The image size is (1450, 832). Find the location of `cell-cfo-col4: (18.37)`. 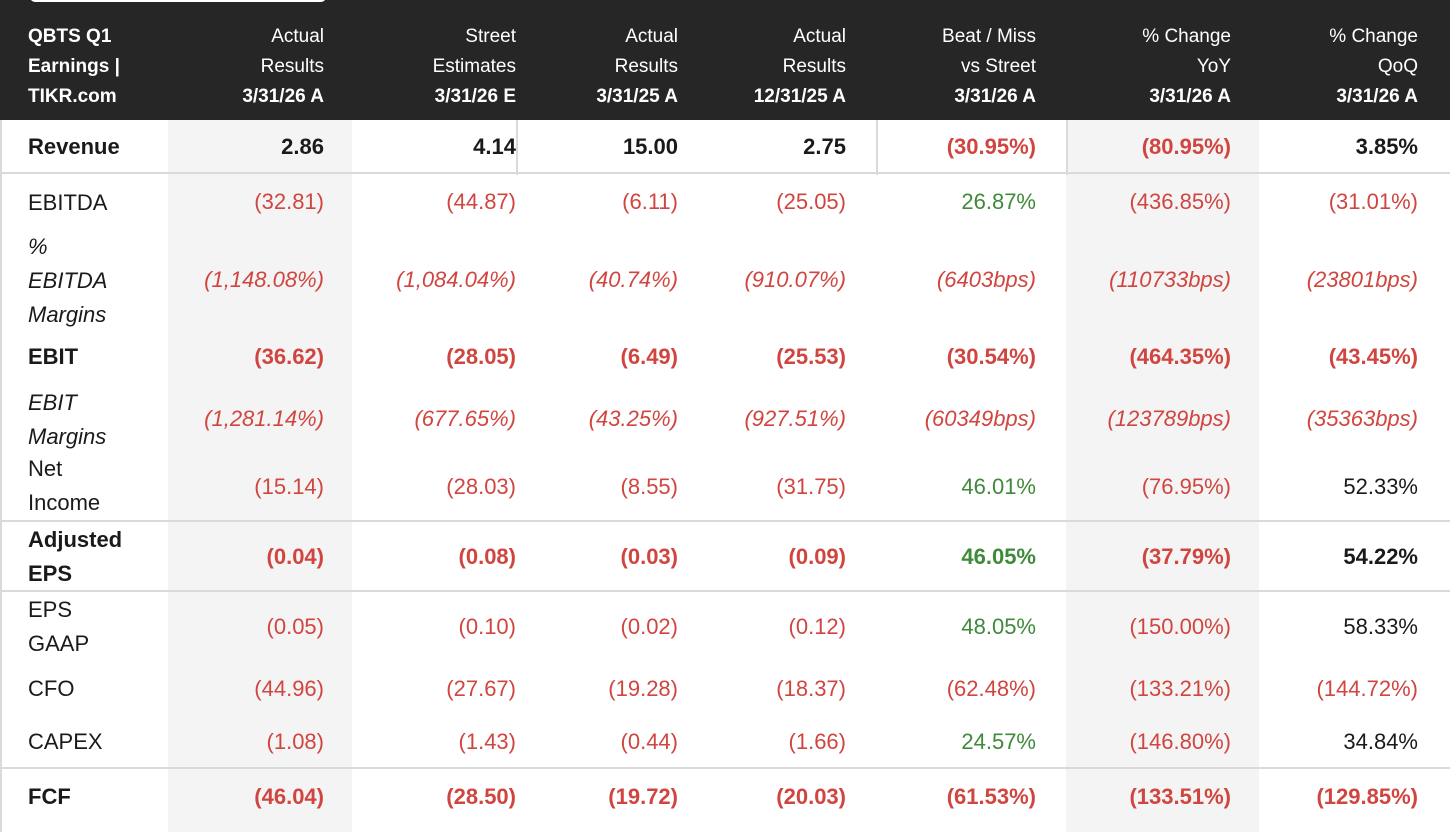

cell-cfo-col4: (18.37) is located at coordinates (811, 688).